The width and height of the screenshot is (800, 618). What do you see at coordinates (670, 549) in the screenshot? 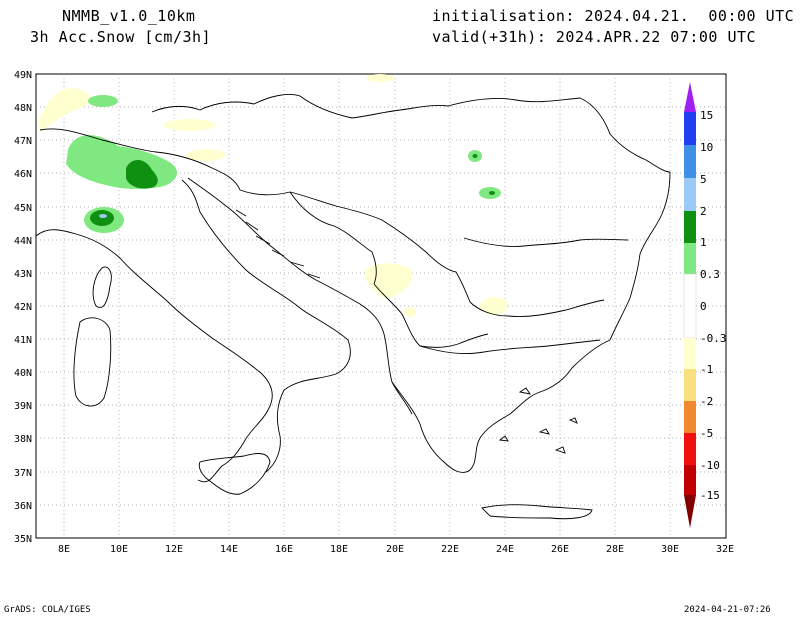
I see `lon-label: 30E` at bounding box center [670, 549].